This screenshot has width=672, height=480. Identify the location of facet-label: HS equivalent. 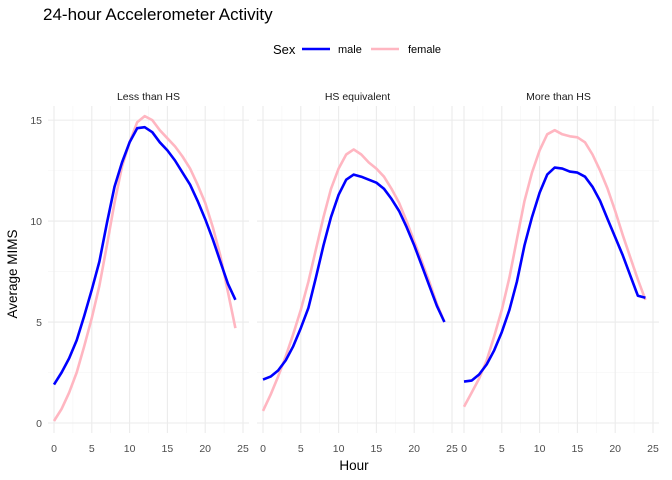
(357, 97).